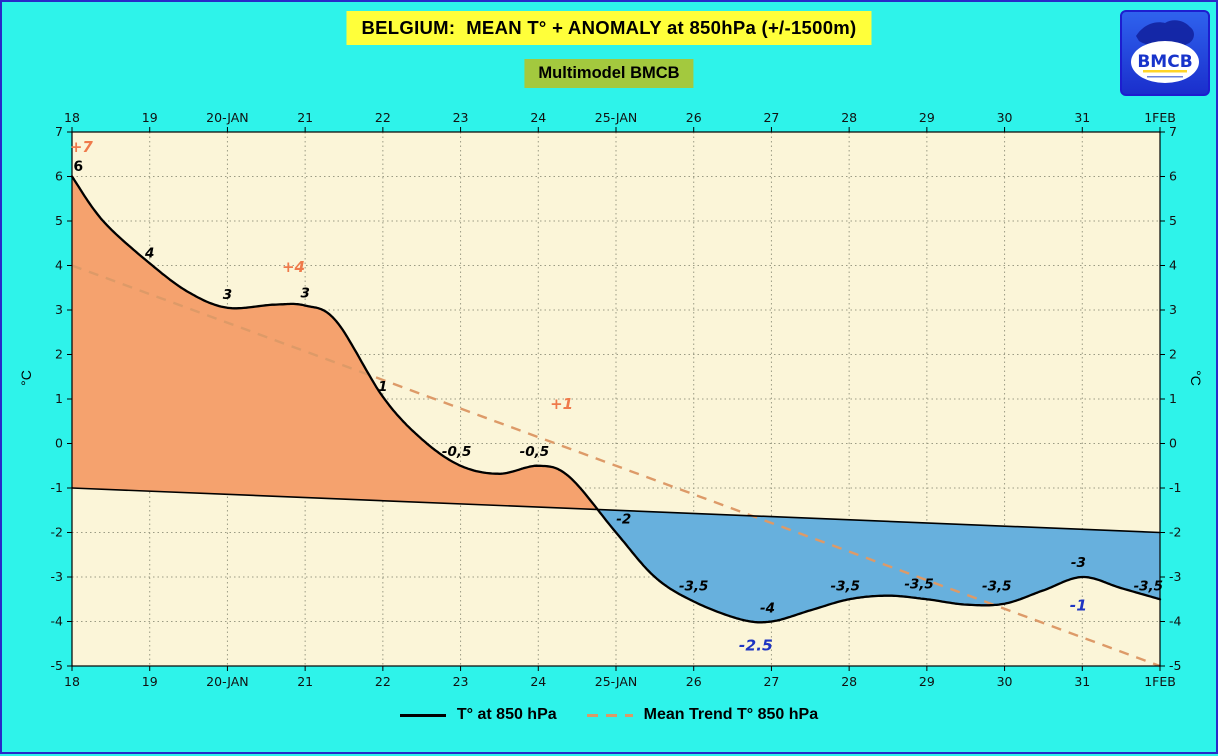  I want to click on y-tick-label-left: -4, so click(57, 621).